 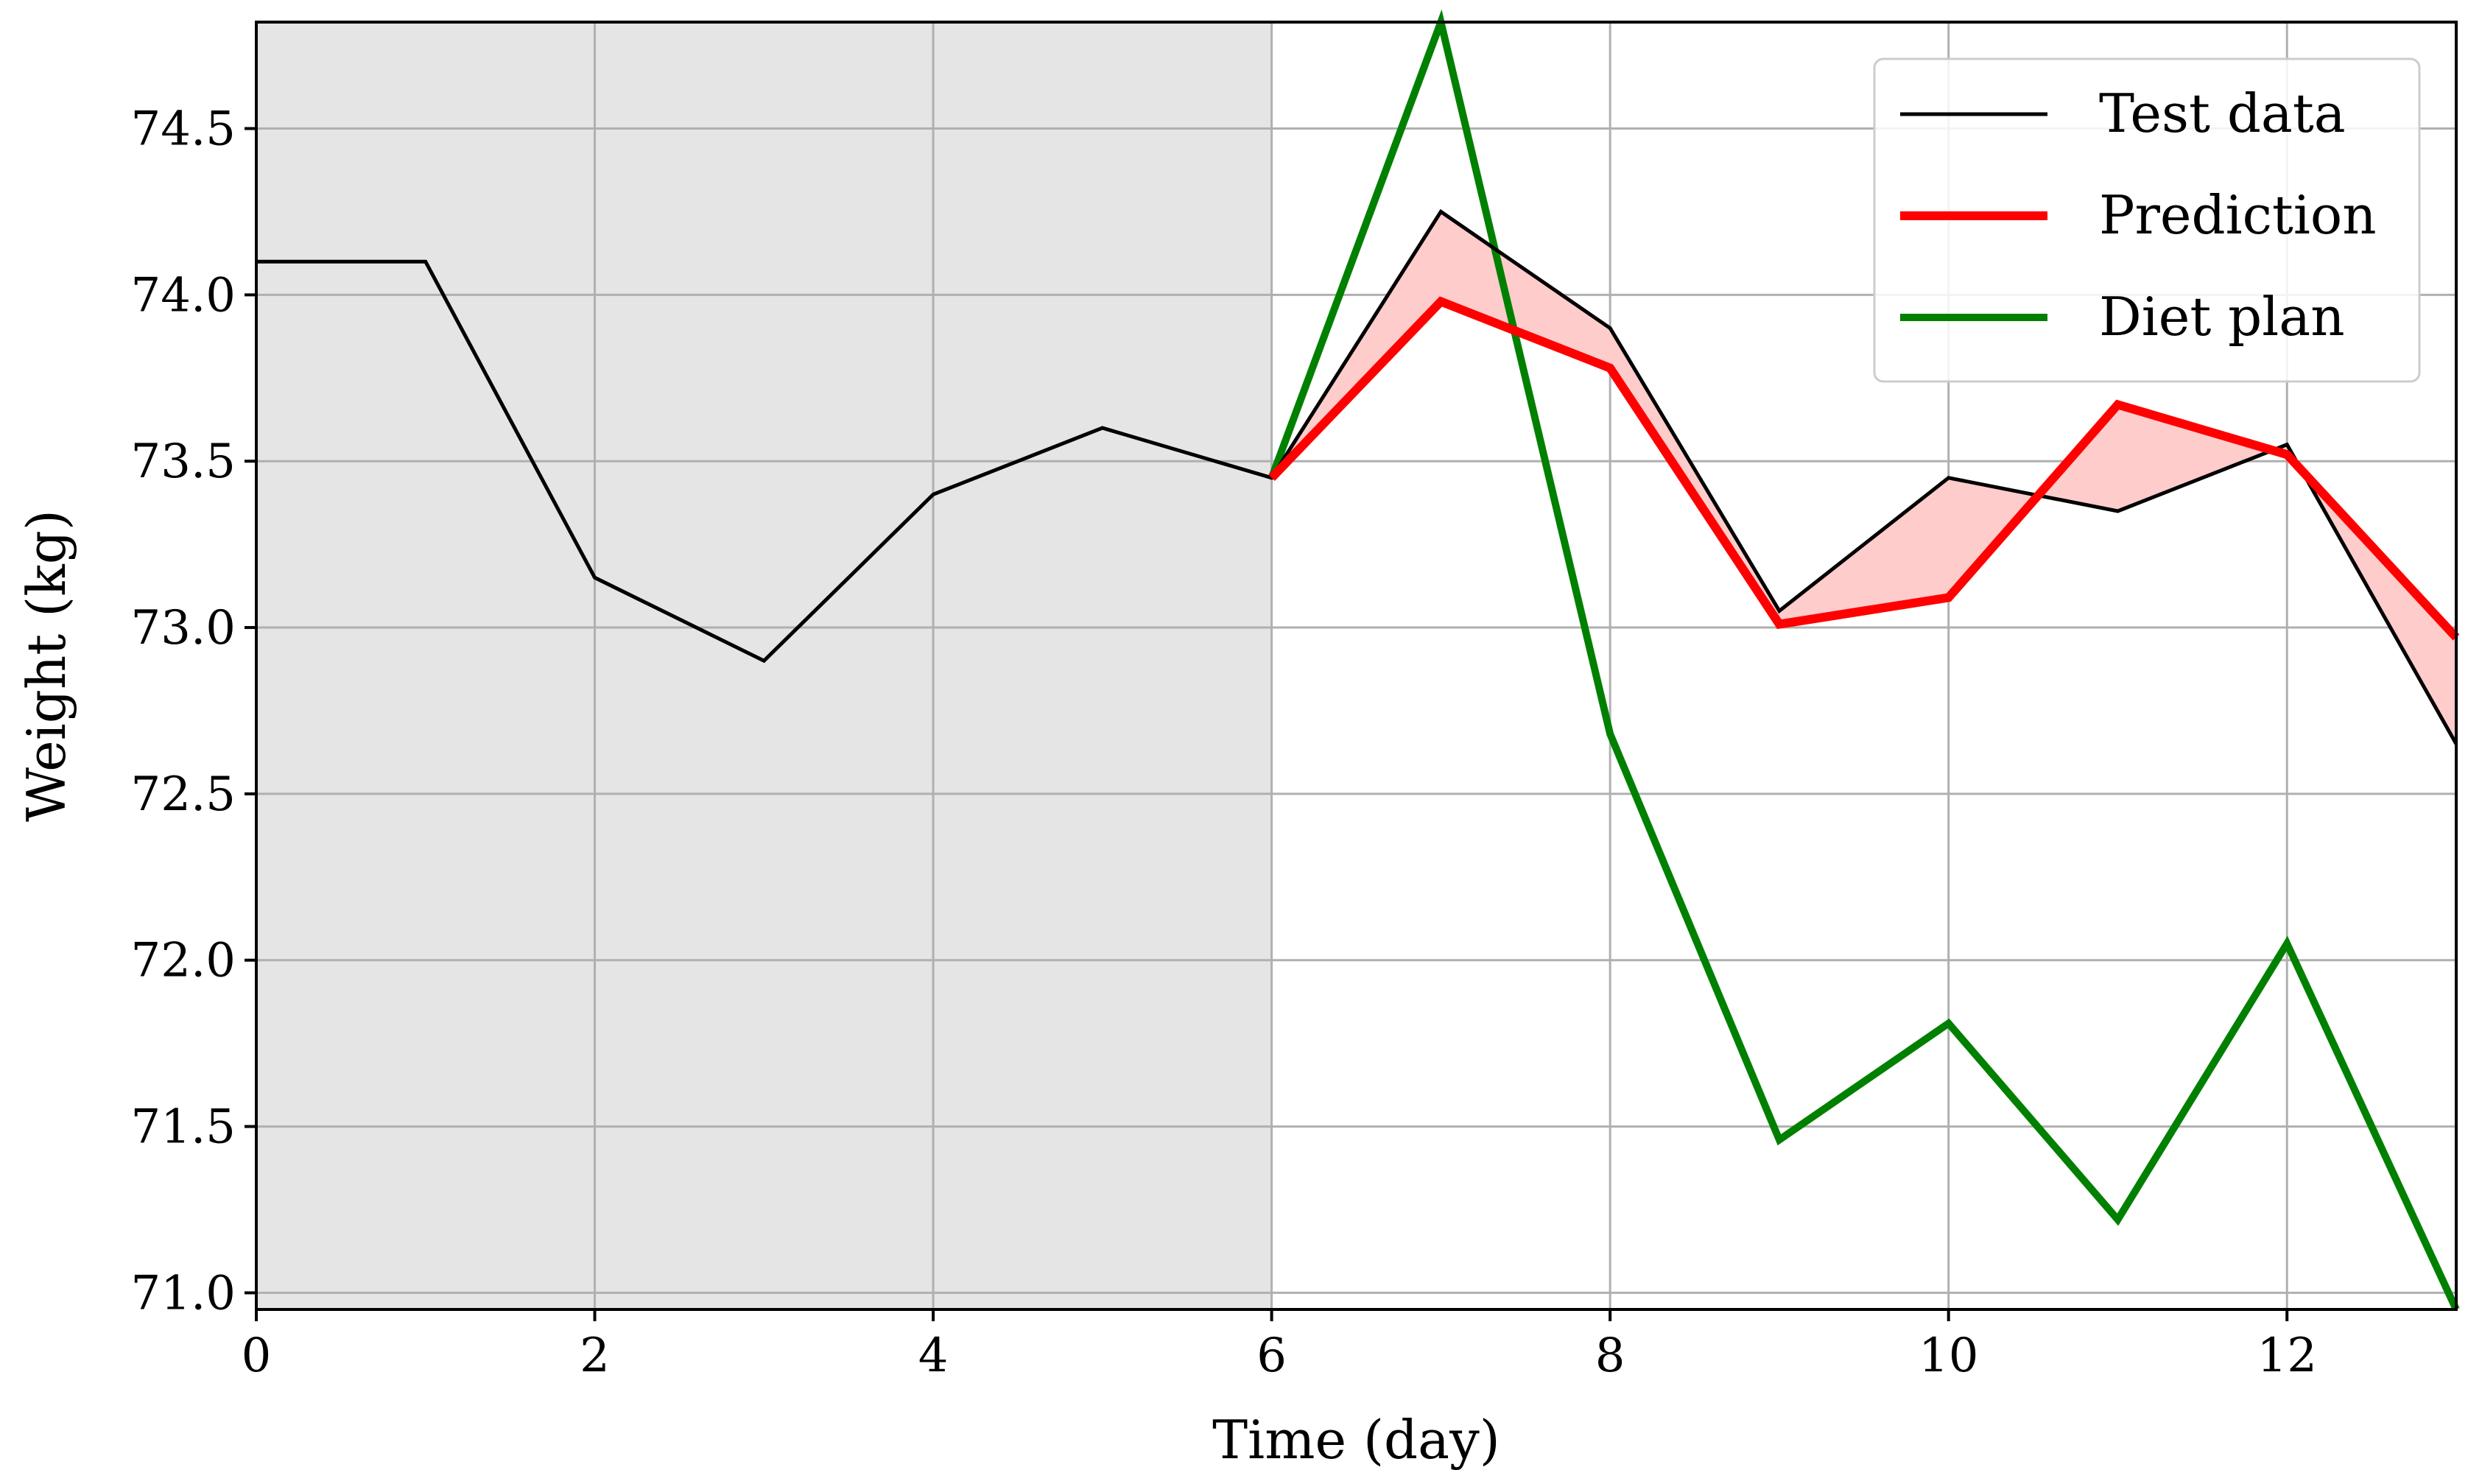 What do you see at coordinates (183, 961) in the screenshot?
I see `y-tick-label: 72.0` at bounding box center [183, 961].